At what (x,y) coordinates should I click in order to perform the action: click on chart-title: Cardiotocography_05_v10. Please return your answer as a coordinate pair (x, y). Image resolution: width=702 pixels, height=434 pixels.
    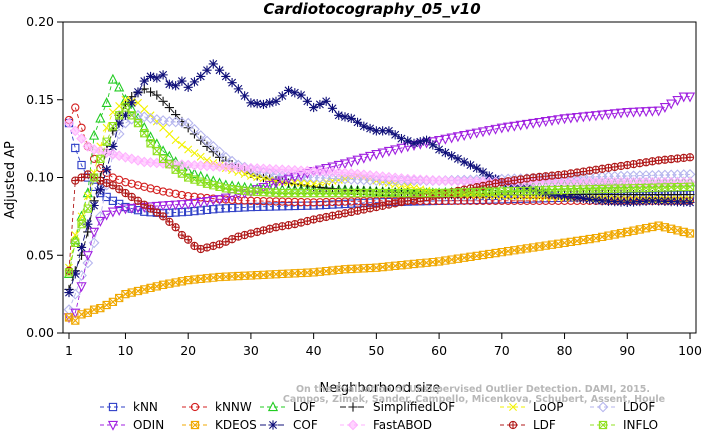
    Looking at the image, I should click on (371, 9).